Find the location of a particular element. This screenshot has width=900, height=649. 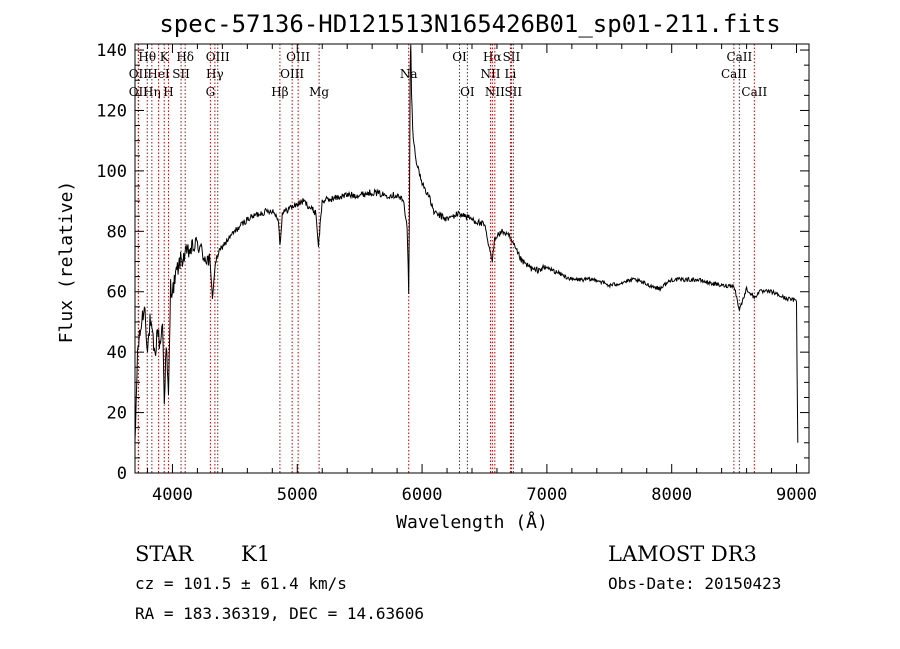

x-tick-label: 9000 is located at coordinates (796, 495).